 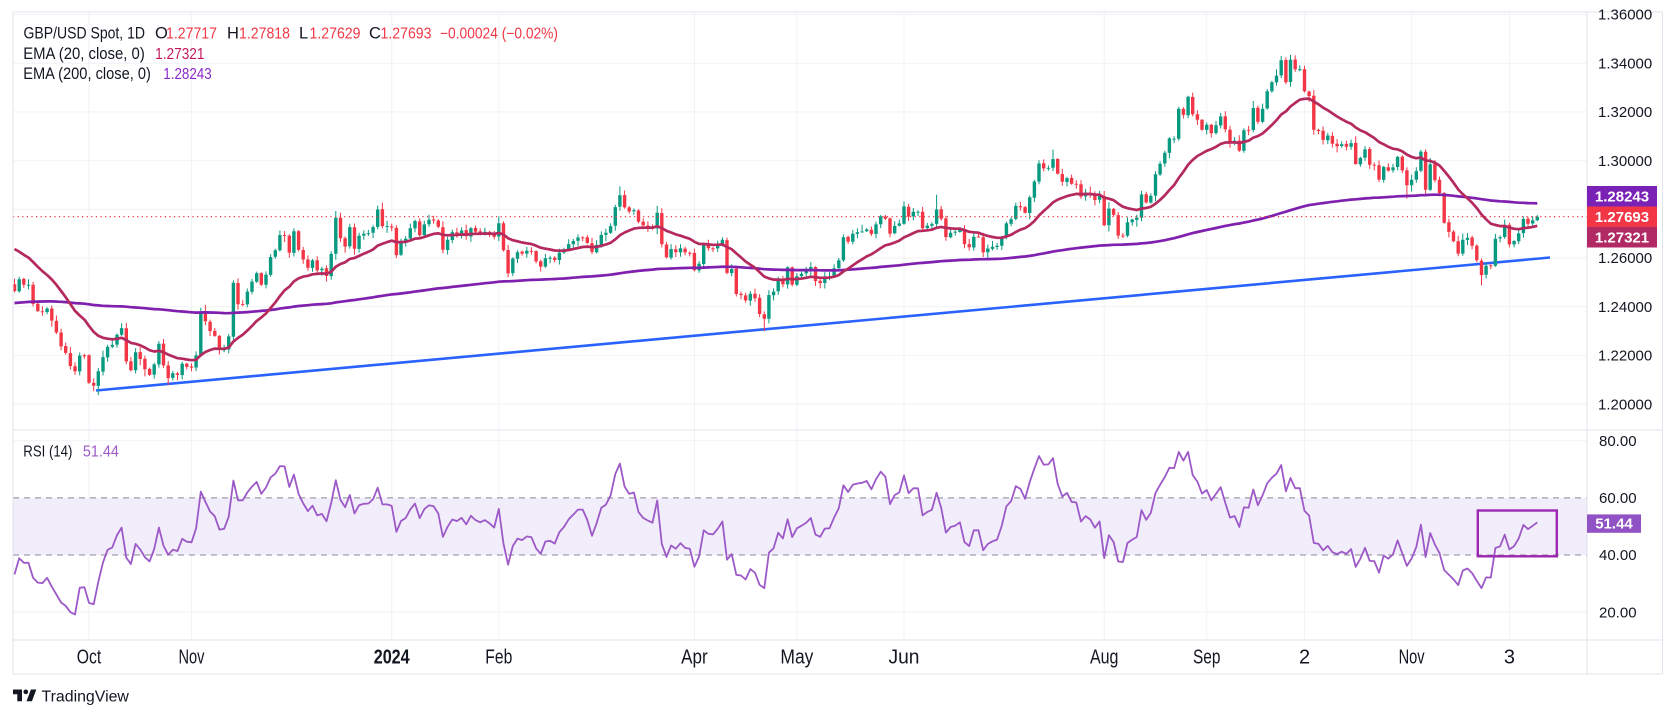 What do you see at coordinates (89, 658) in the screenshot?
I see `svg-text: Oct` at bounding box center [89, 658].